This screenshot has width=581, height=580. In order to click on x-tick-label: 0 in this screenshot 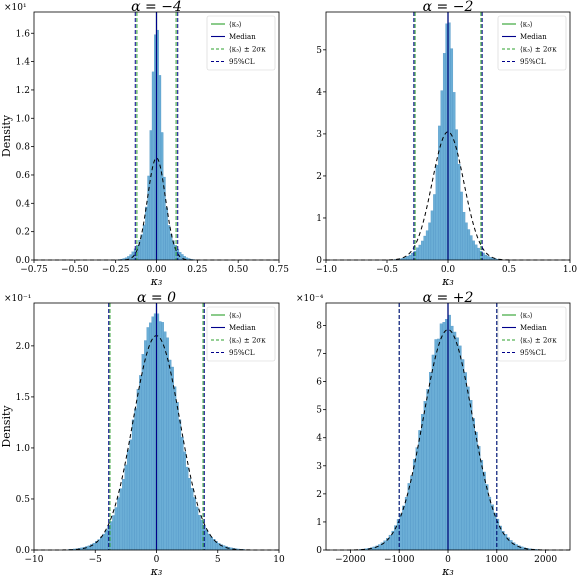, I will do `click(157, 560)`.